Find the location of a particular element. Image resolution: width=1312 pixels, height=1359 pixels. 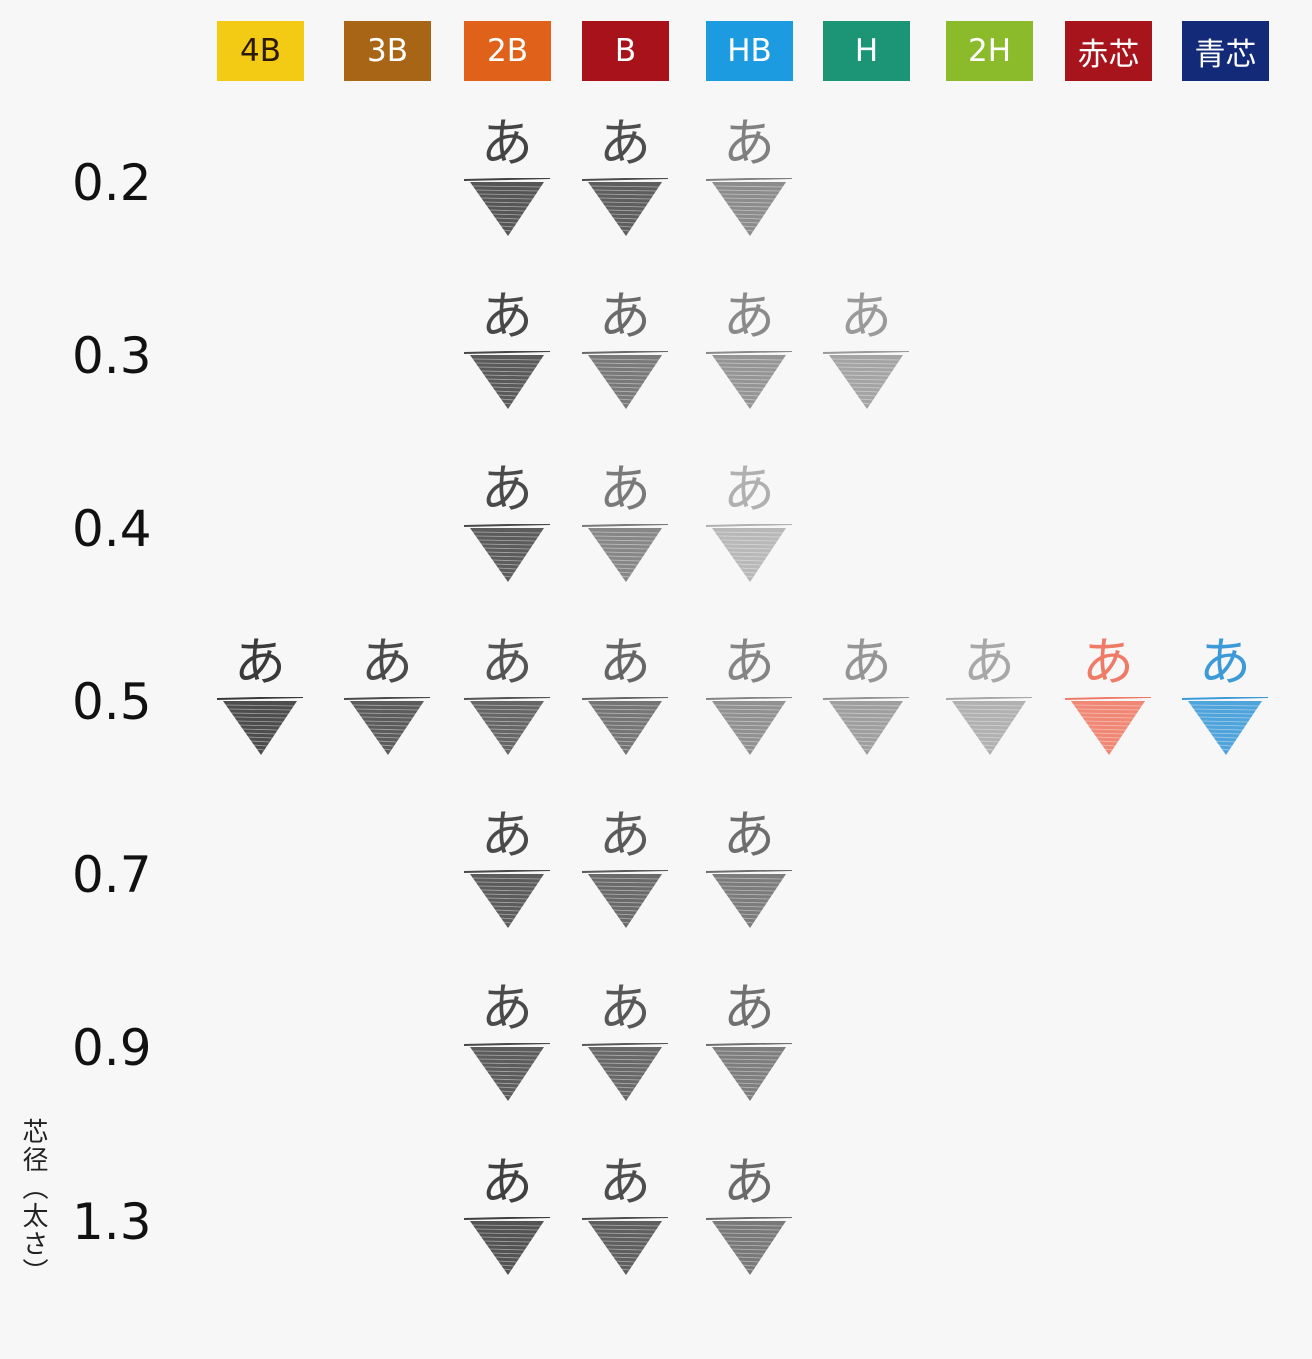

diameter-label: 0.3 is located at coordinates (112, 356).